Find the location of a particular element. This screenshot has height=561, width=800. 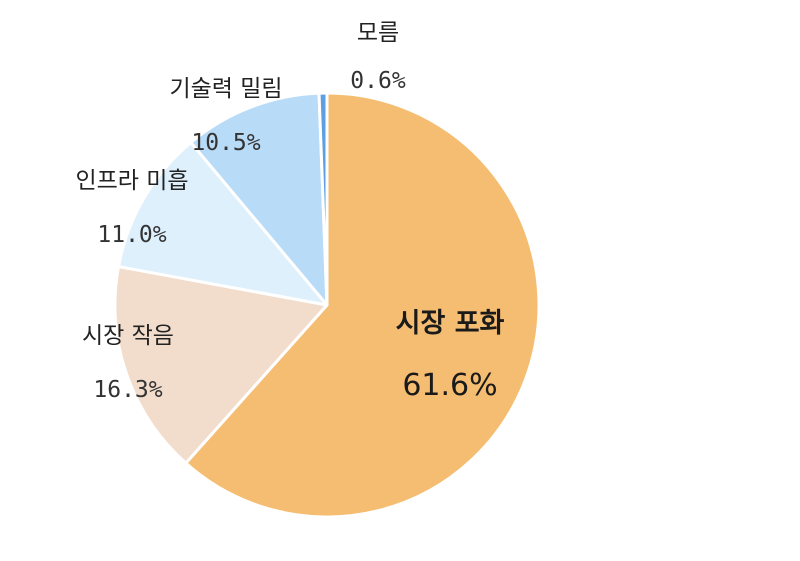

slice-value-unknown: 0.6% is located at coordinates (378, 81).